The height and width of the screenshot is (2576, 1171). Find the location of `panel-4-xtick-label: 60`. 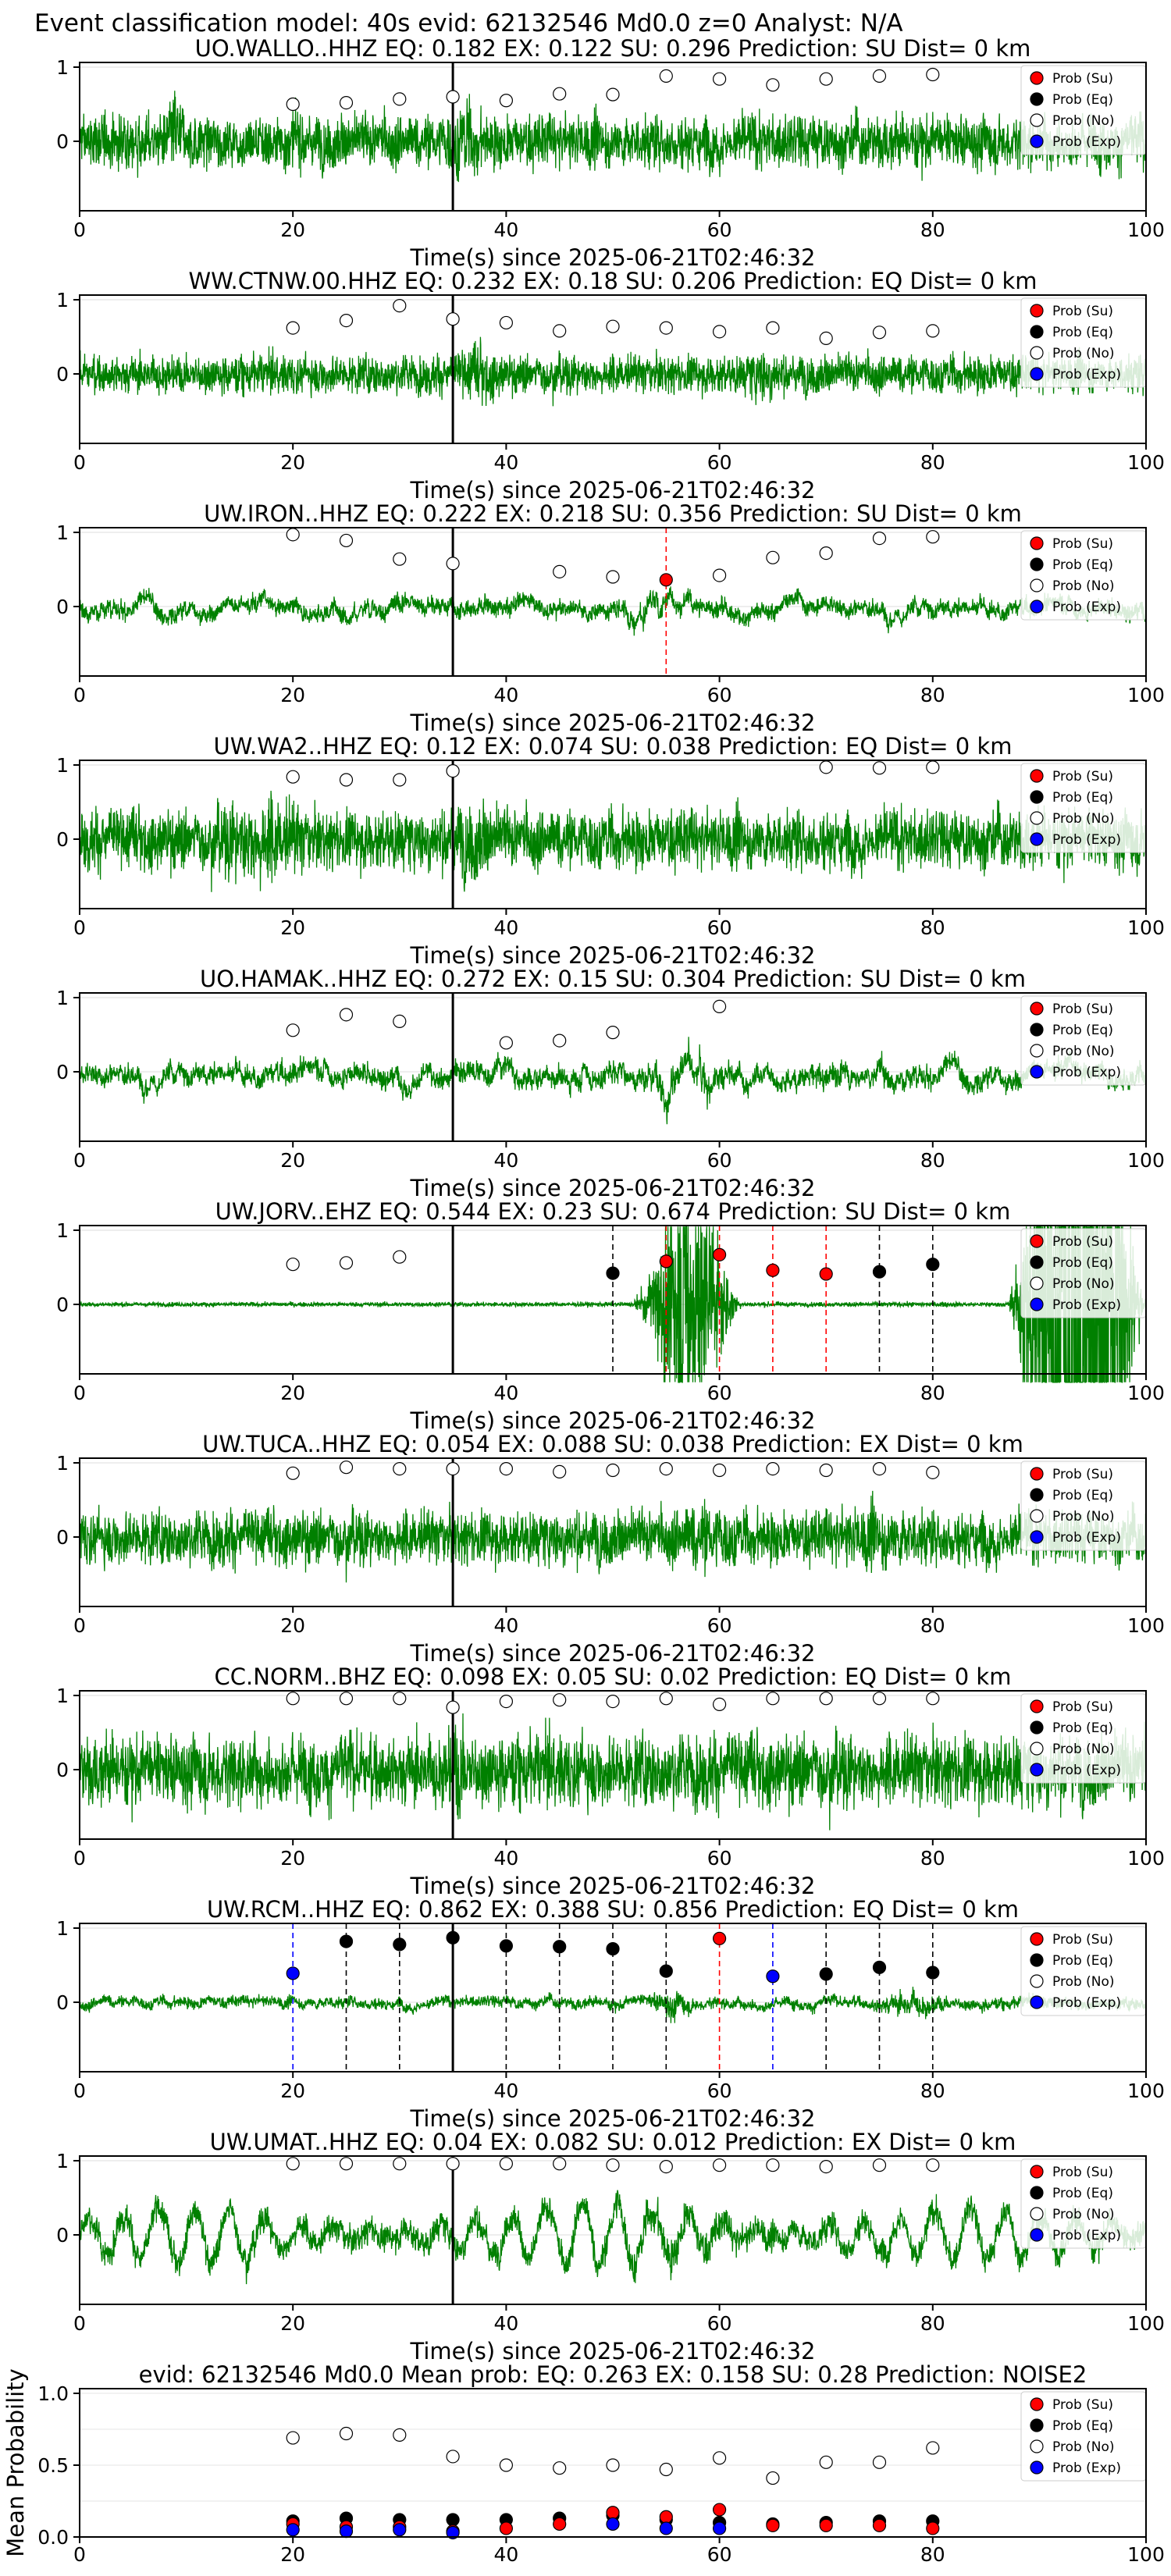

panel-4-xtick-label: 60 is located at coordinates (719, 928).